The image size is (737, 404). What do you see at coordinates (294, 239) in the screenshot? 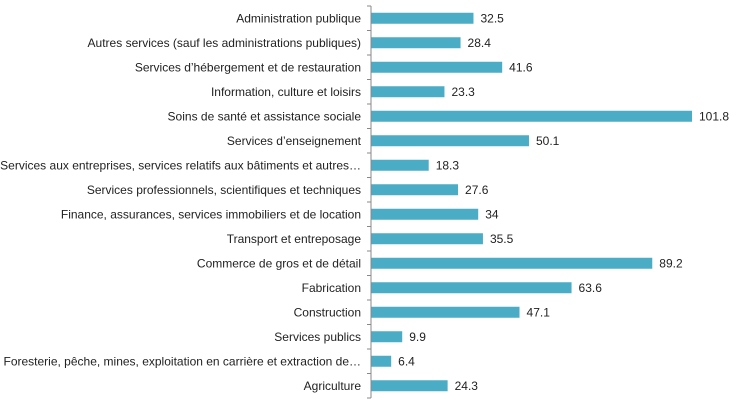
I see `category-label: Transport et entreposage` at bounding box center [294, 239].